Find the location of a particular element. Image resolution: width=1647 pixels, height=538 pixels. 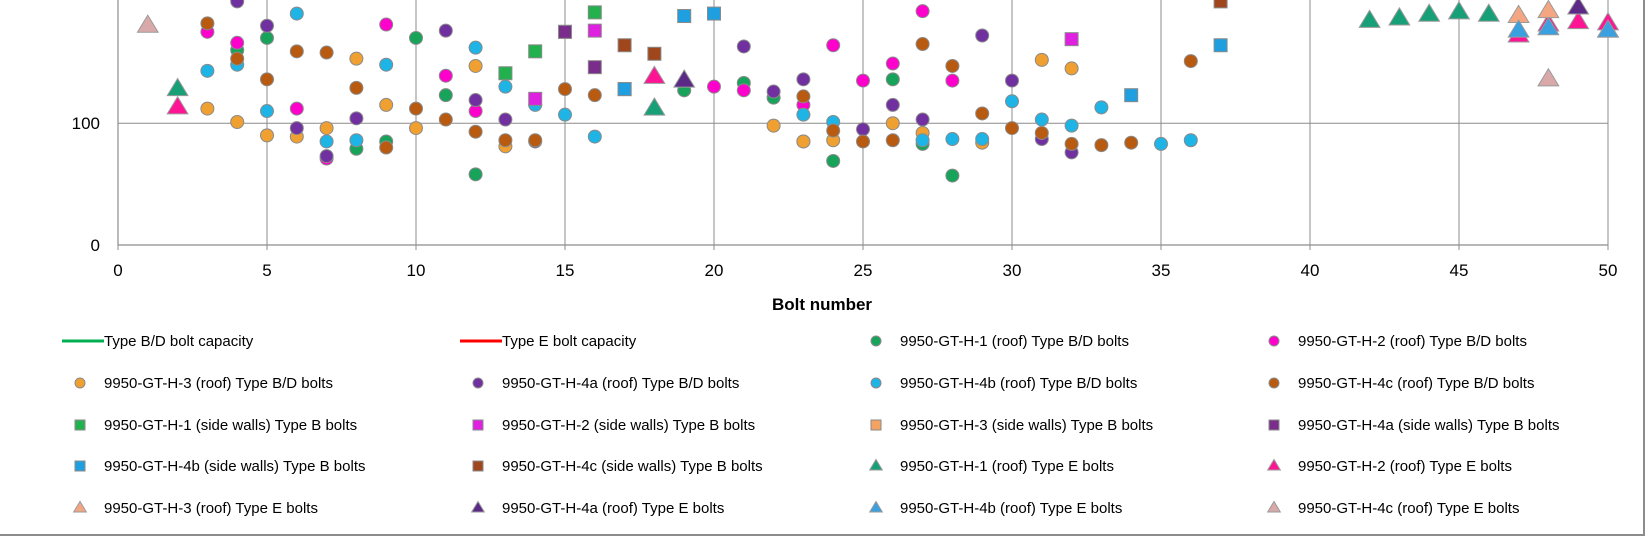

legend-item: 9950-GT-H-3 (roof) Type B/D bolts is located at coordinates (203, 383).